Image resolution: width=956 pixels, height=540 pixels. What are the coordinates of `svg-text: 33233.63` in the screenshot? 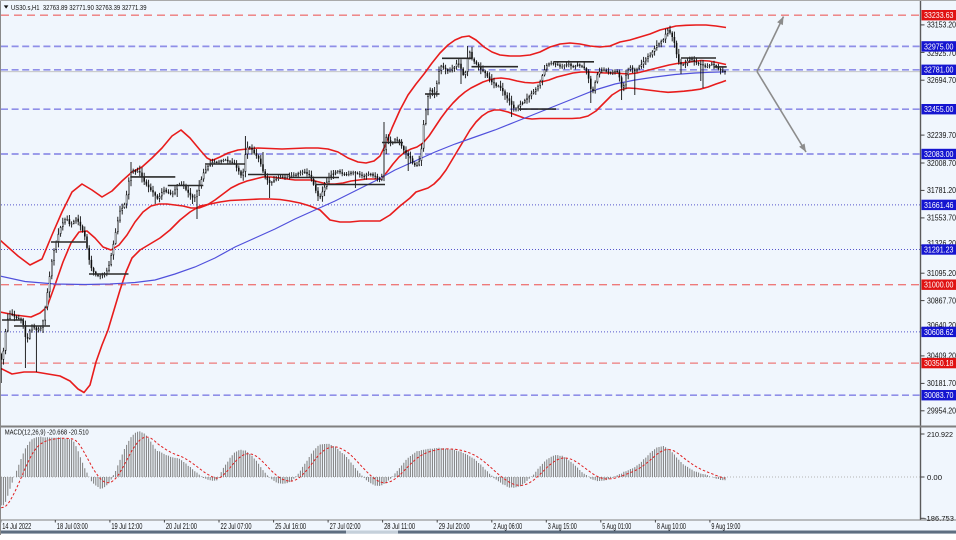 It's located at (939, 15).